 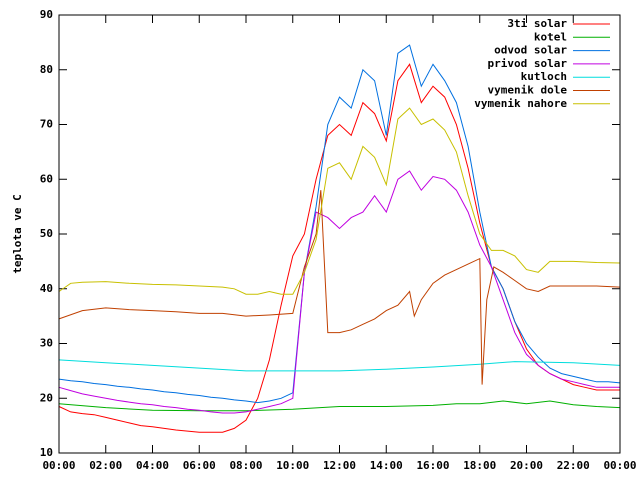 What do you see at coordinates (550, 36) in the screenshot?
I see `legend-label: kotel` at bounding box center [550, 36].